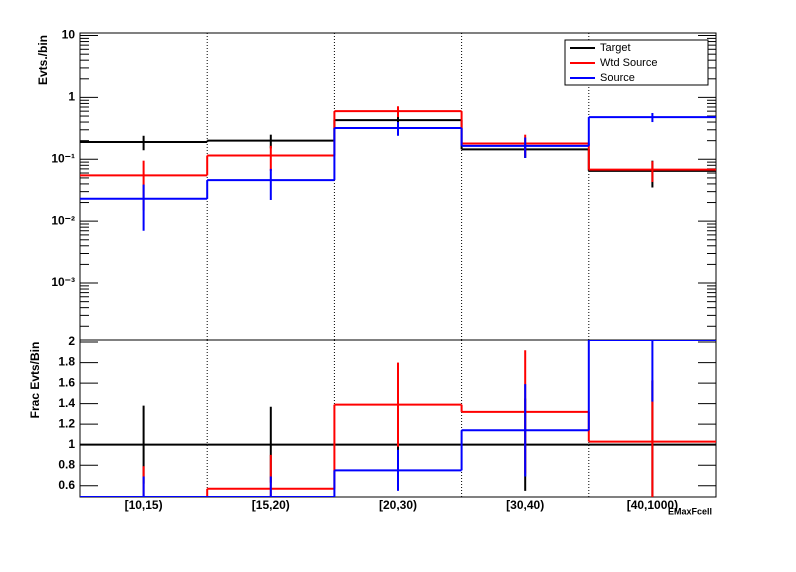 The height and width of the screenshot is (572, 796). I want to click on y-tick-label: 10, so click(69, 35).